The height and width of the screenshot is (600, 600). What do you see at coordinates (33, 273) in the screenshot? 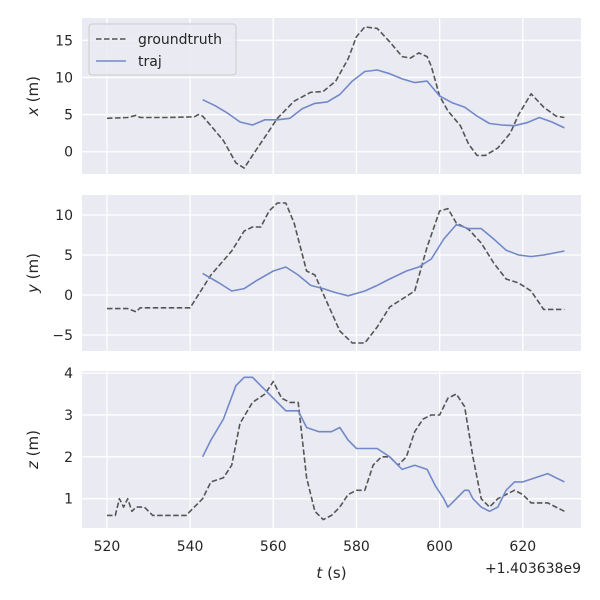
I see `y-axis-label: y (m)` at bounding box center [33, 273].